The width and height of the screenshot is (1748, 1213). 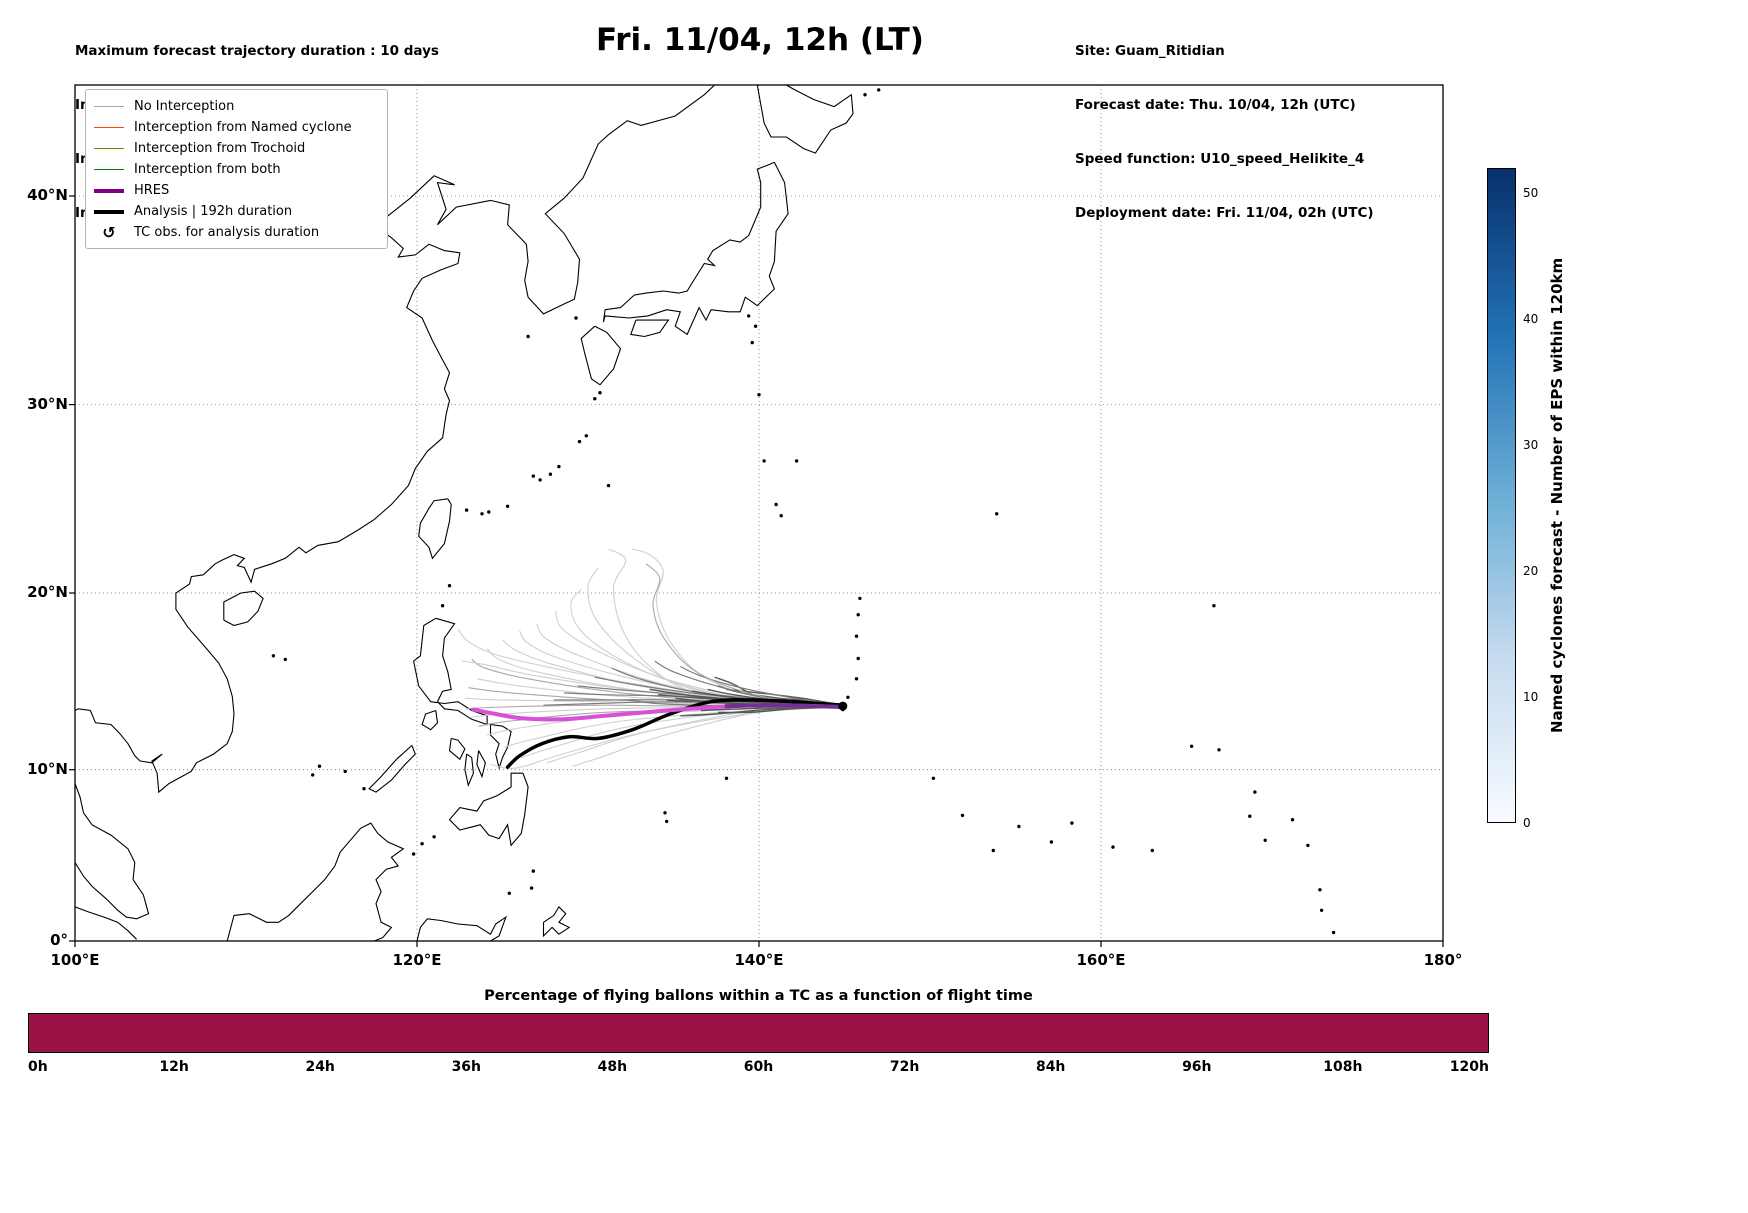 What do you see at coordinates (904, 1067) in the screenshot?
I see `bottom-x-tick-label: 72h` at bounding box center [904, 1067].